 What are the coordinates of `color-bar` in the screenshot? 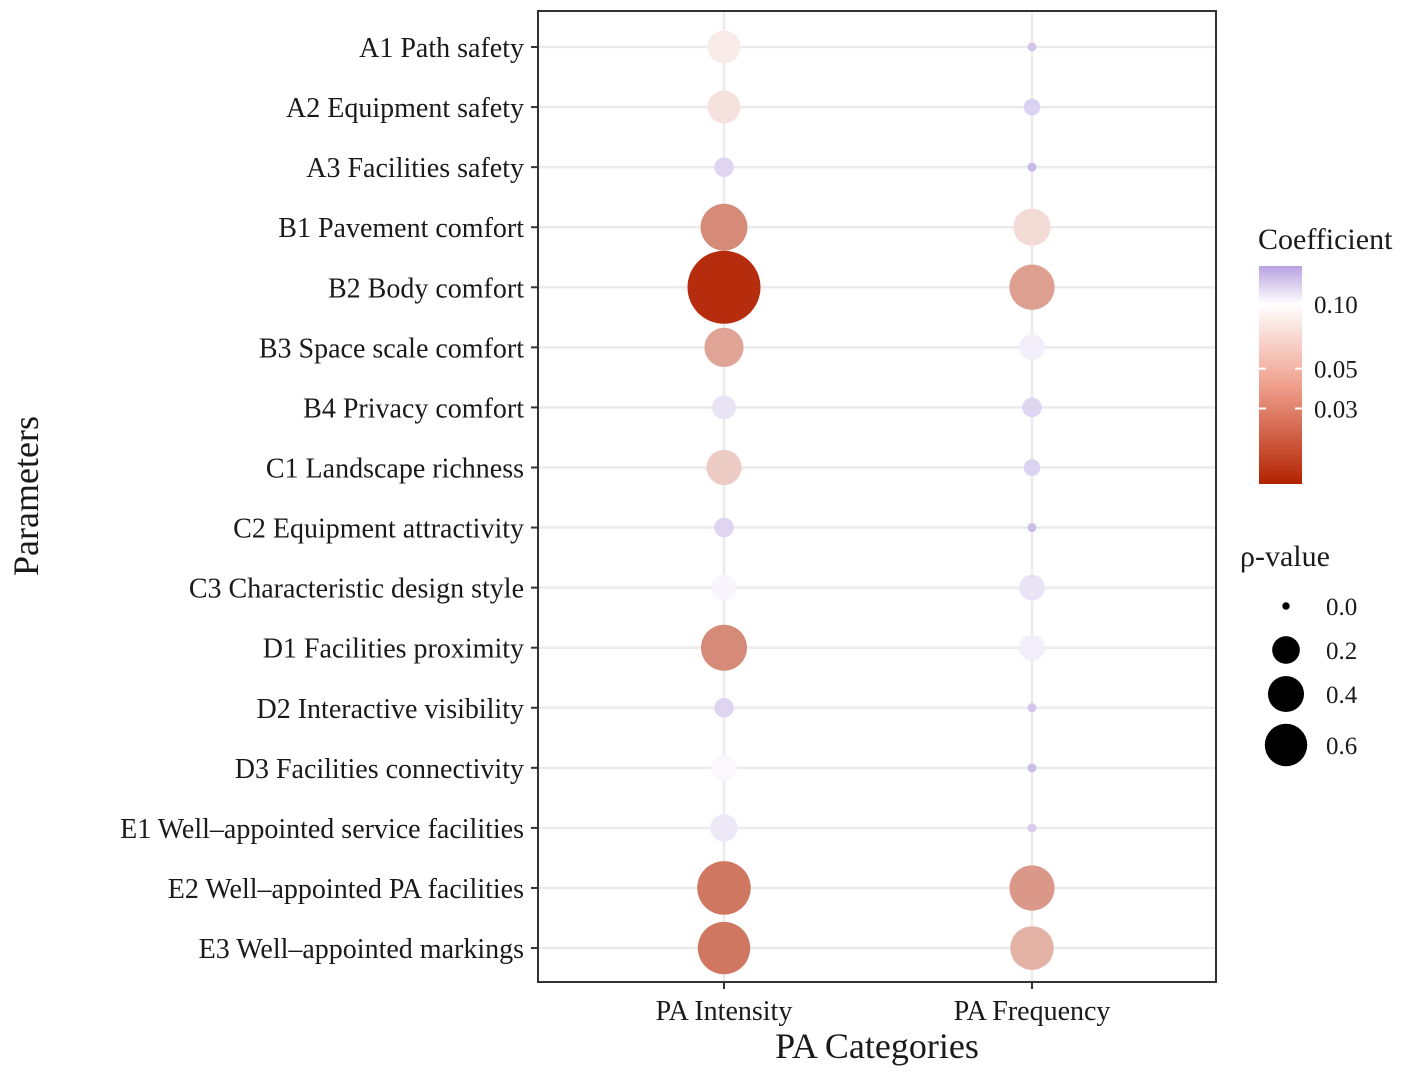 It's located at (1280, 375).